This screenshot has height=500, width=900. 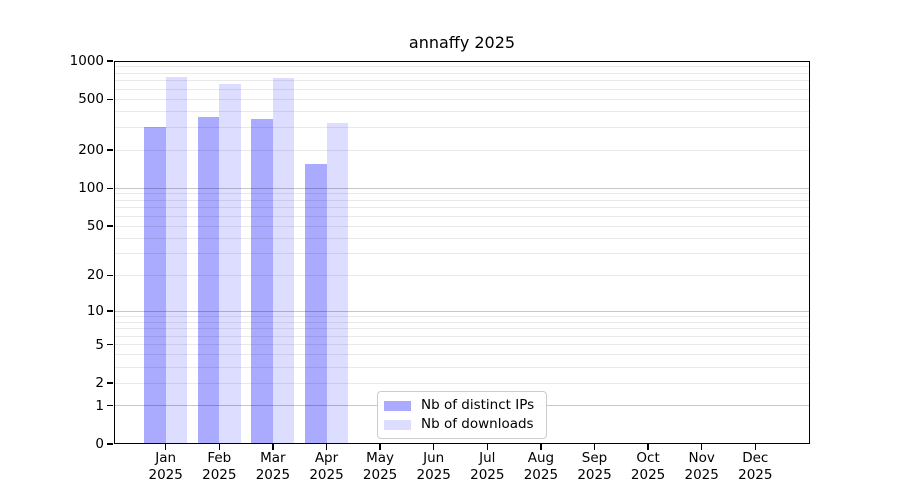 What do you see at coordinates (95, 275) in the screenshot?
I see `y-tick-label: 20` at bounding box center [95, 275].